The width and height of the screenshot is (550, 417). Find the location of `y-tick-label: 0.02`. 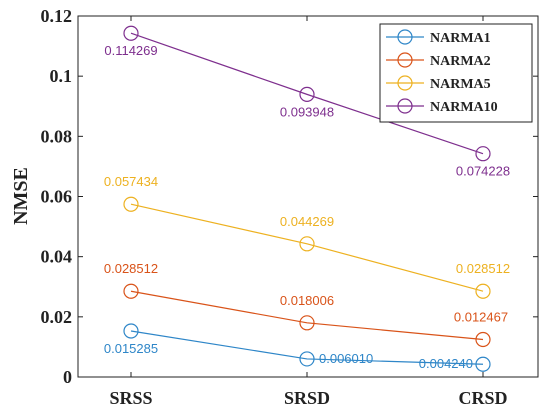

y-tick-label: 0.02 is located at coordinates (57, 317).